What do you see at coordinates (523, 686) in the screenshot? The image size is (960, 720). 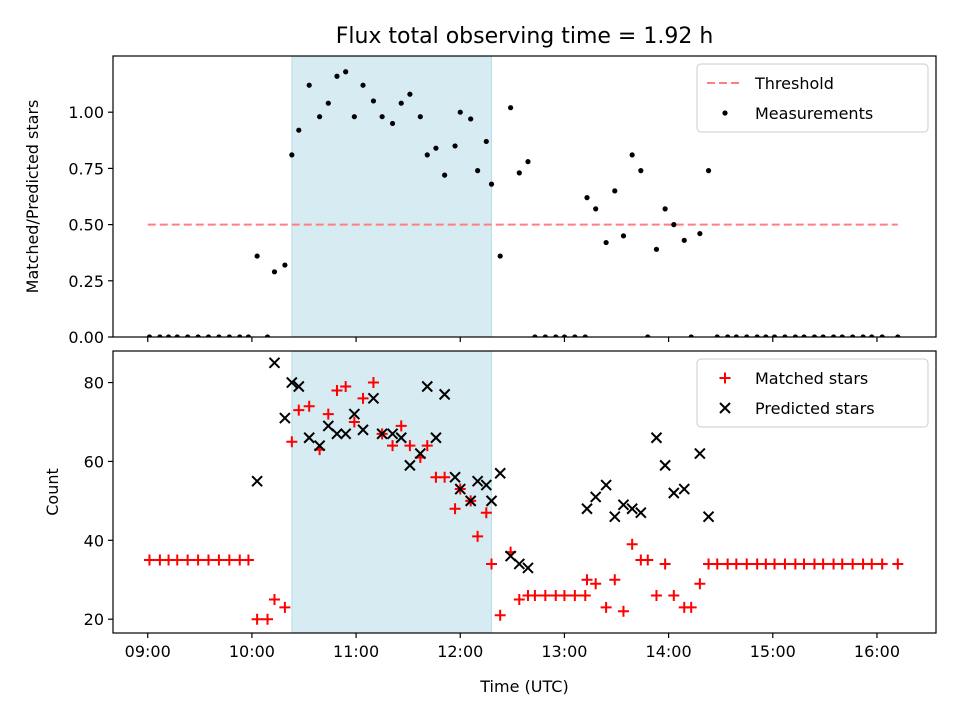 I see `bottom-x-axis-label: Time (UTC)` at bounding box center [523, 686].